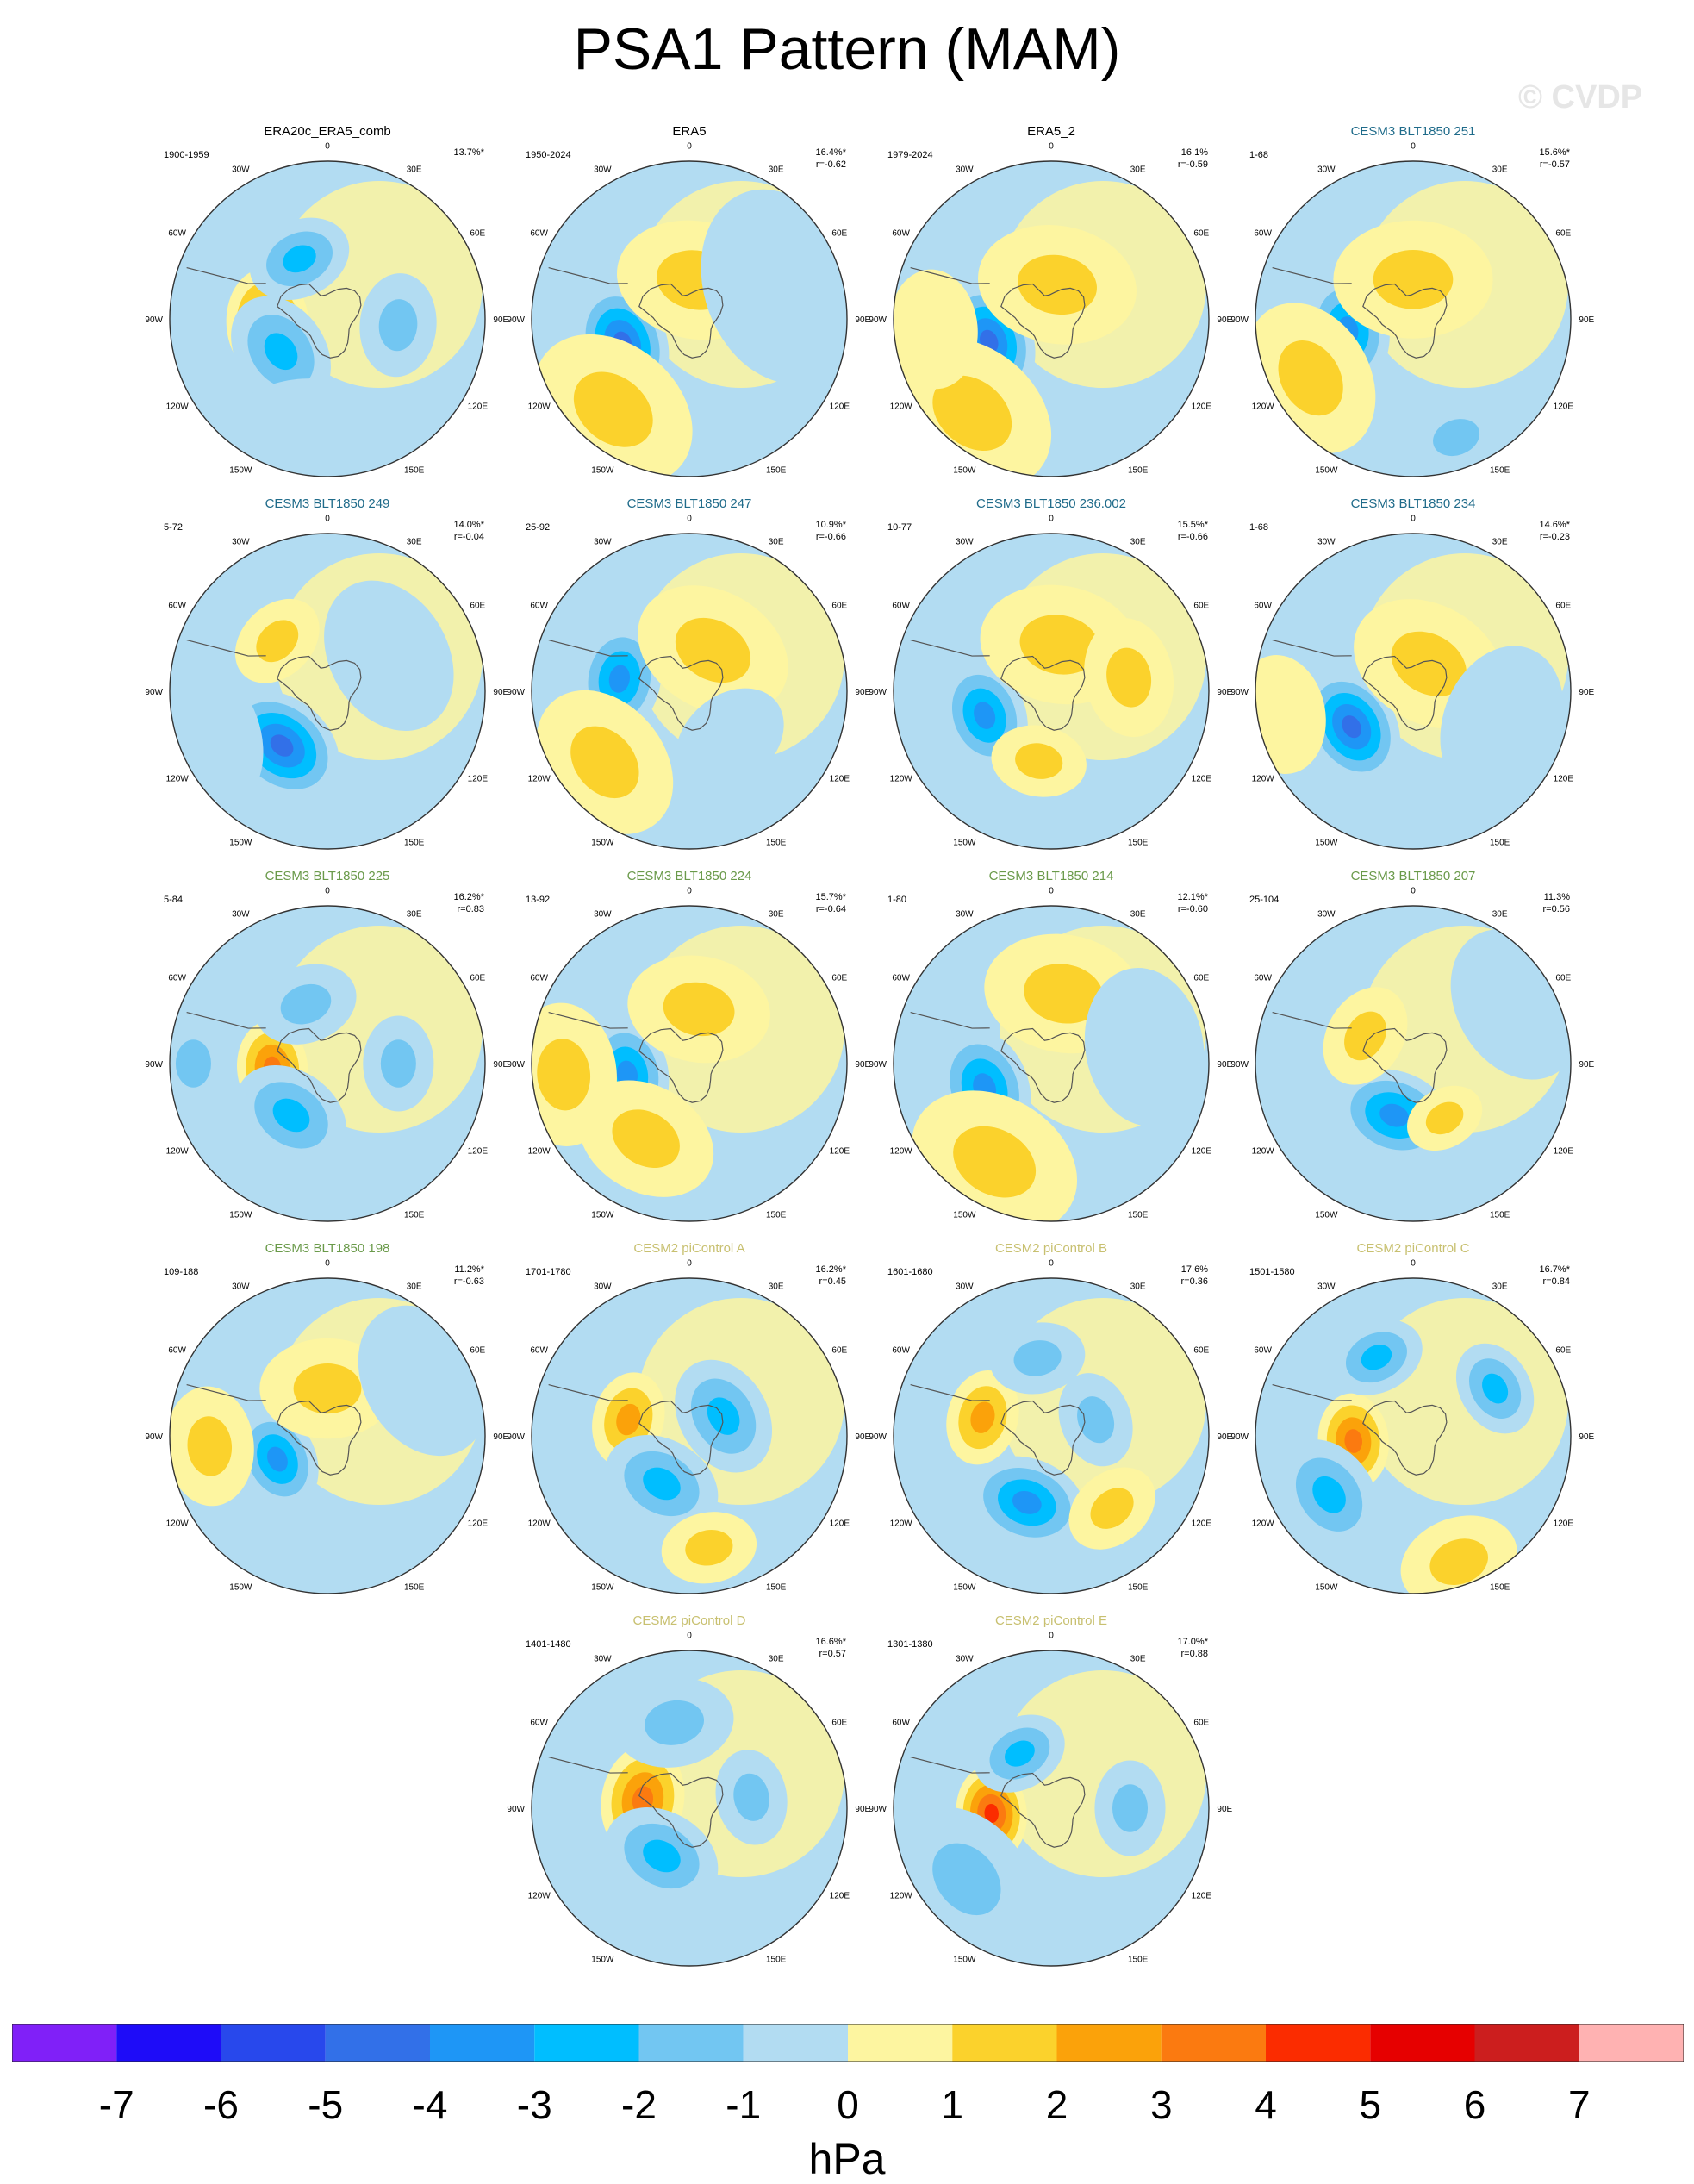 The image size is (1694, 2184). What do you see at coordinates (1555, 1276) in the screenshot?
I see `panel-variance-stats: 16.7%* r=0.84` at bounding box center [1555, 1276].